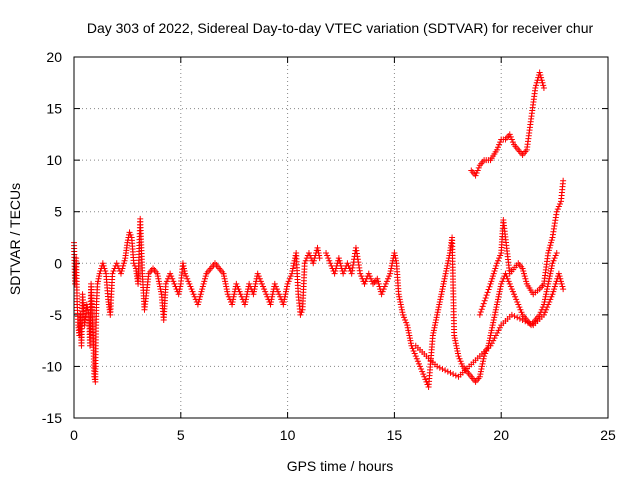 This screenshot has width=640, height=480. I want to click on y-tick-label: -15, so click(52, 418).